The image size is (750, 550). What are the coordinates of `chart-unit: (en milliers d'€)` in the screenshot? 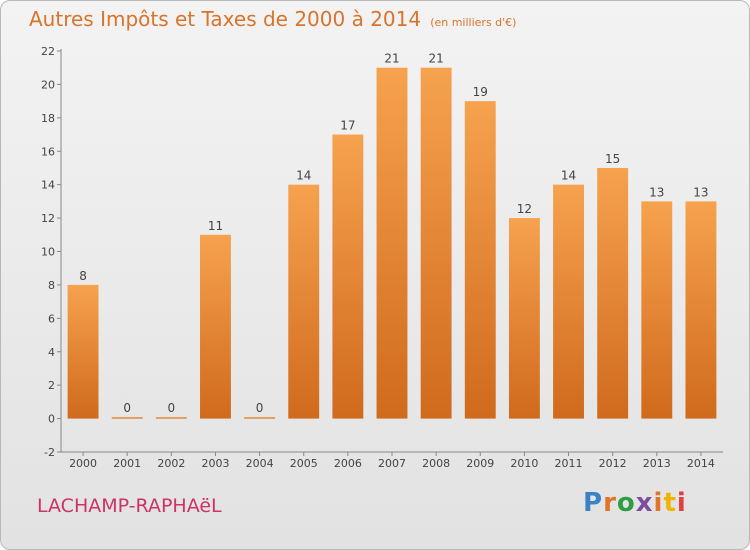 It's located at (473, 22).